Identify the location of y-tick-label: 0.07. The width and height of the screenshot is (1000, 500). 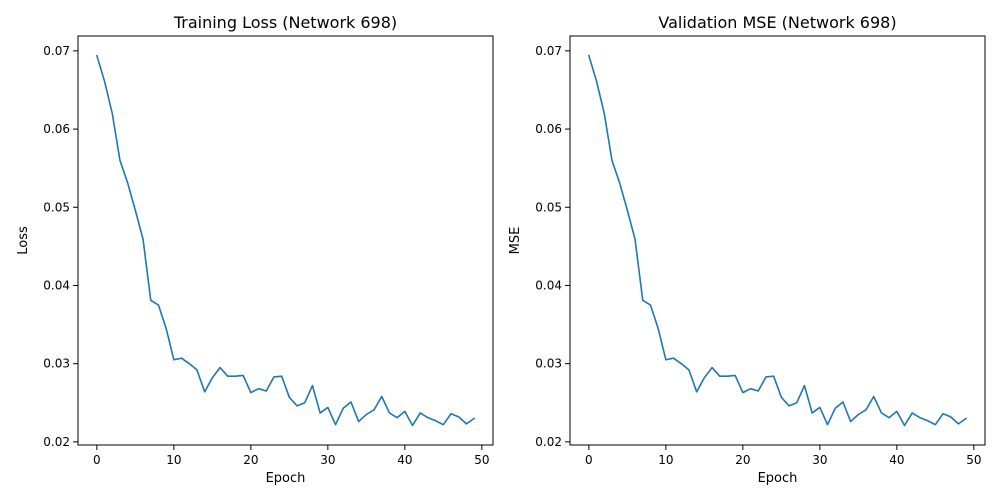
(548, 51).